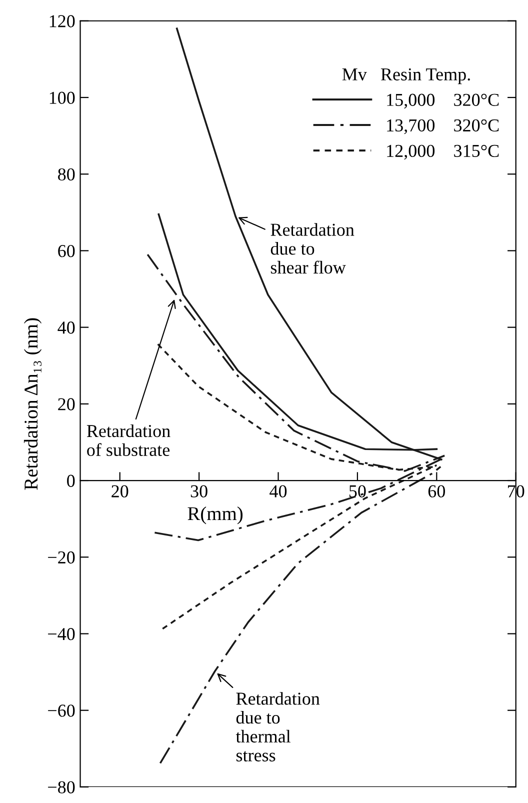 The width and height of the screenshot is (528, 803). Describe the element at coordinates (443, 101) in the screenshot. I see `legend-label: 15,000 320°C` at that location.